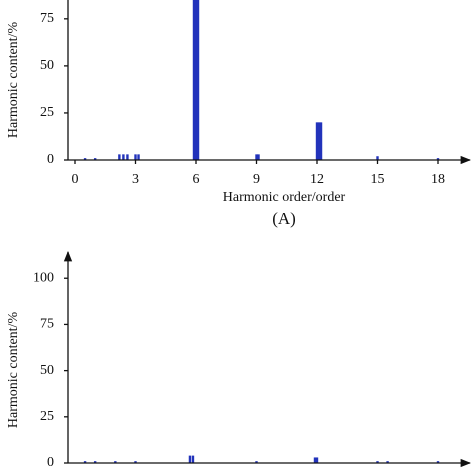  What do you see at coordinates (284, 197) in the screenshot?
I see `x-axis-label: Harmonic order/order` at bounding box center [284, 197].